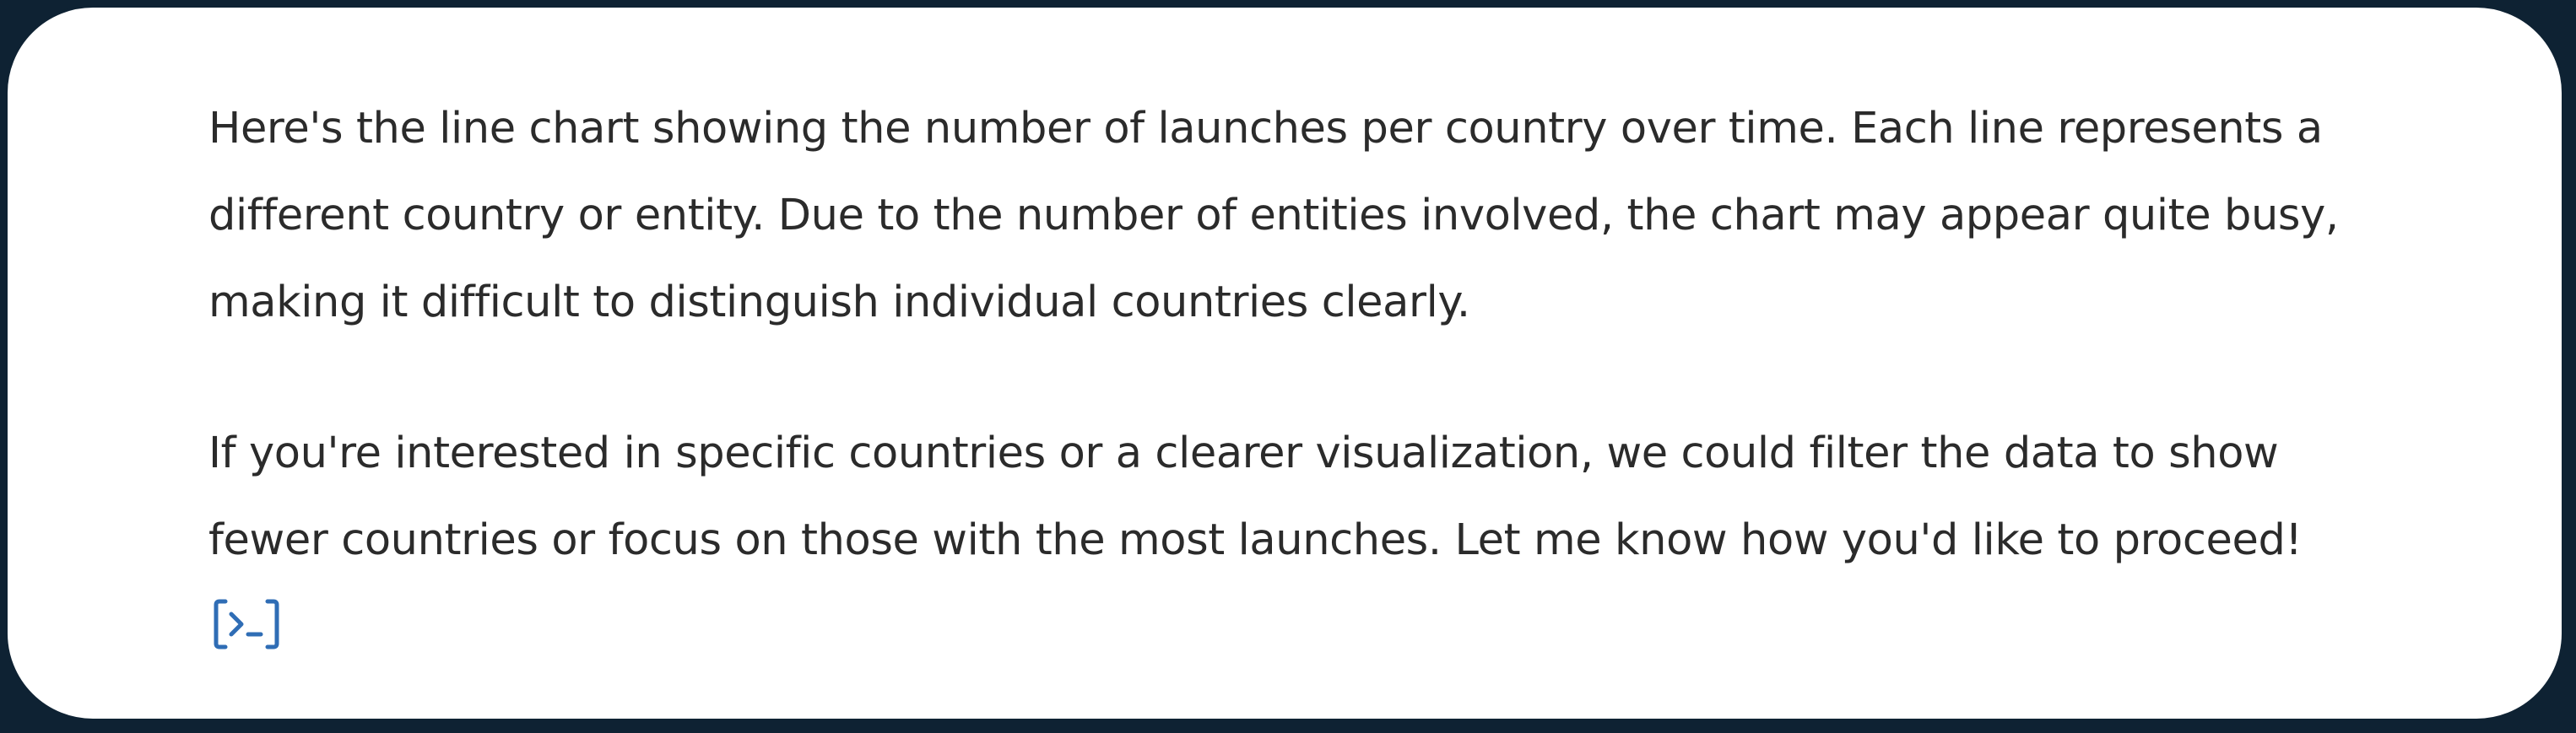  I want to click on view-code-button, so click(246, 624).